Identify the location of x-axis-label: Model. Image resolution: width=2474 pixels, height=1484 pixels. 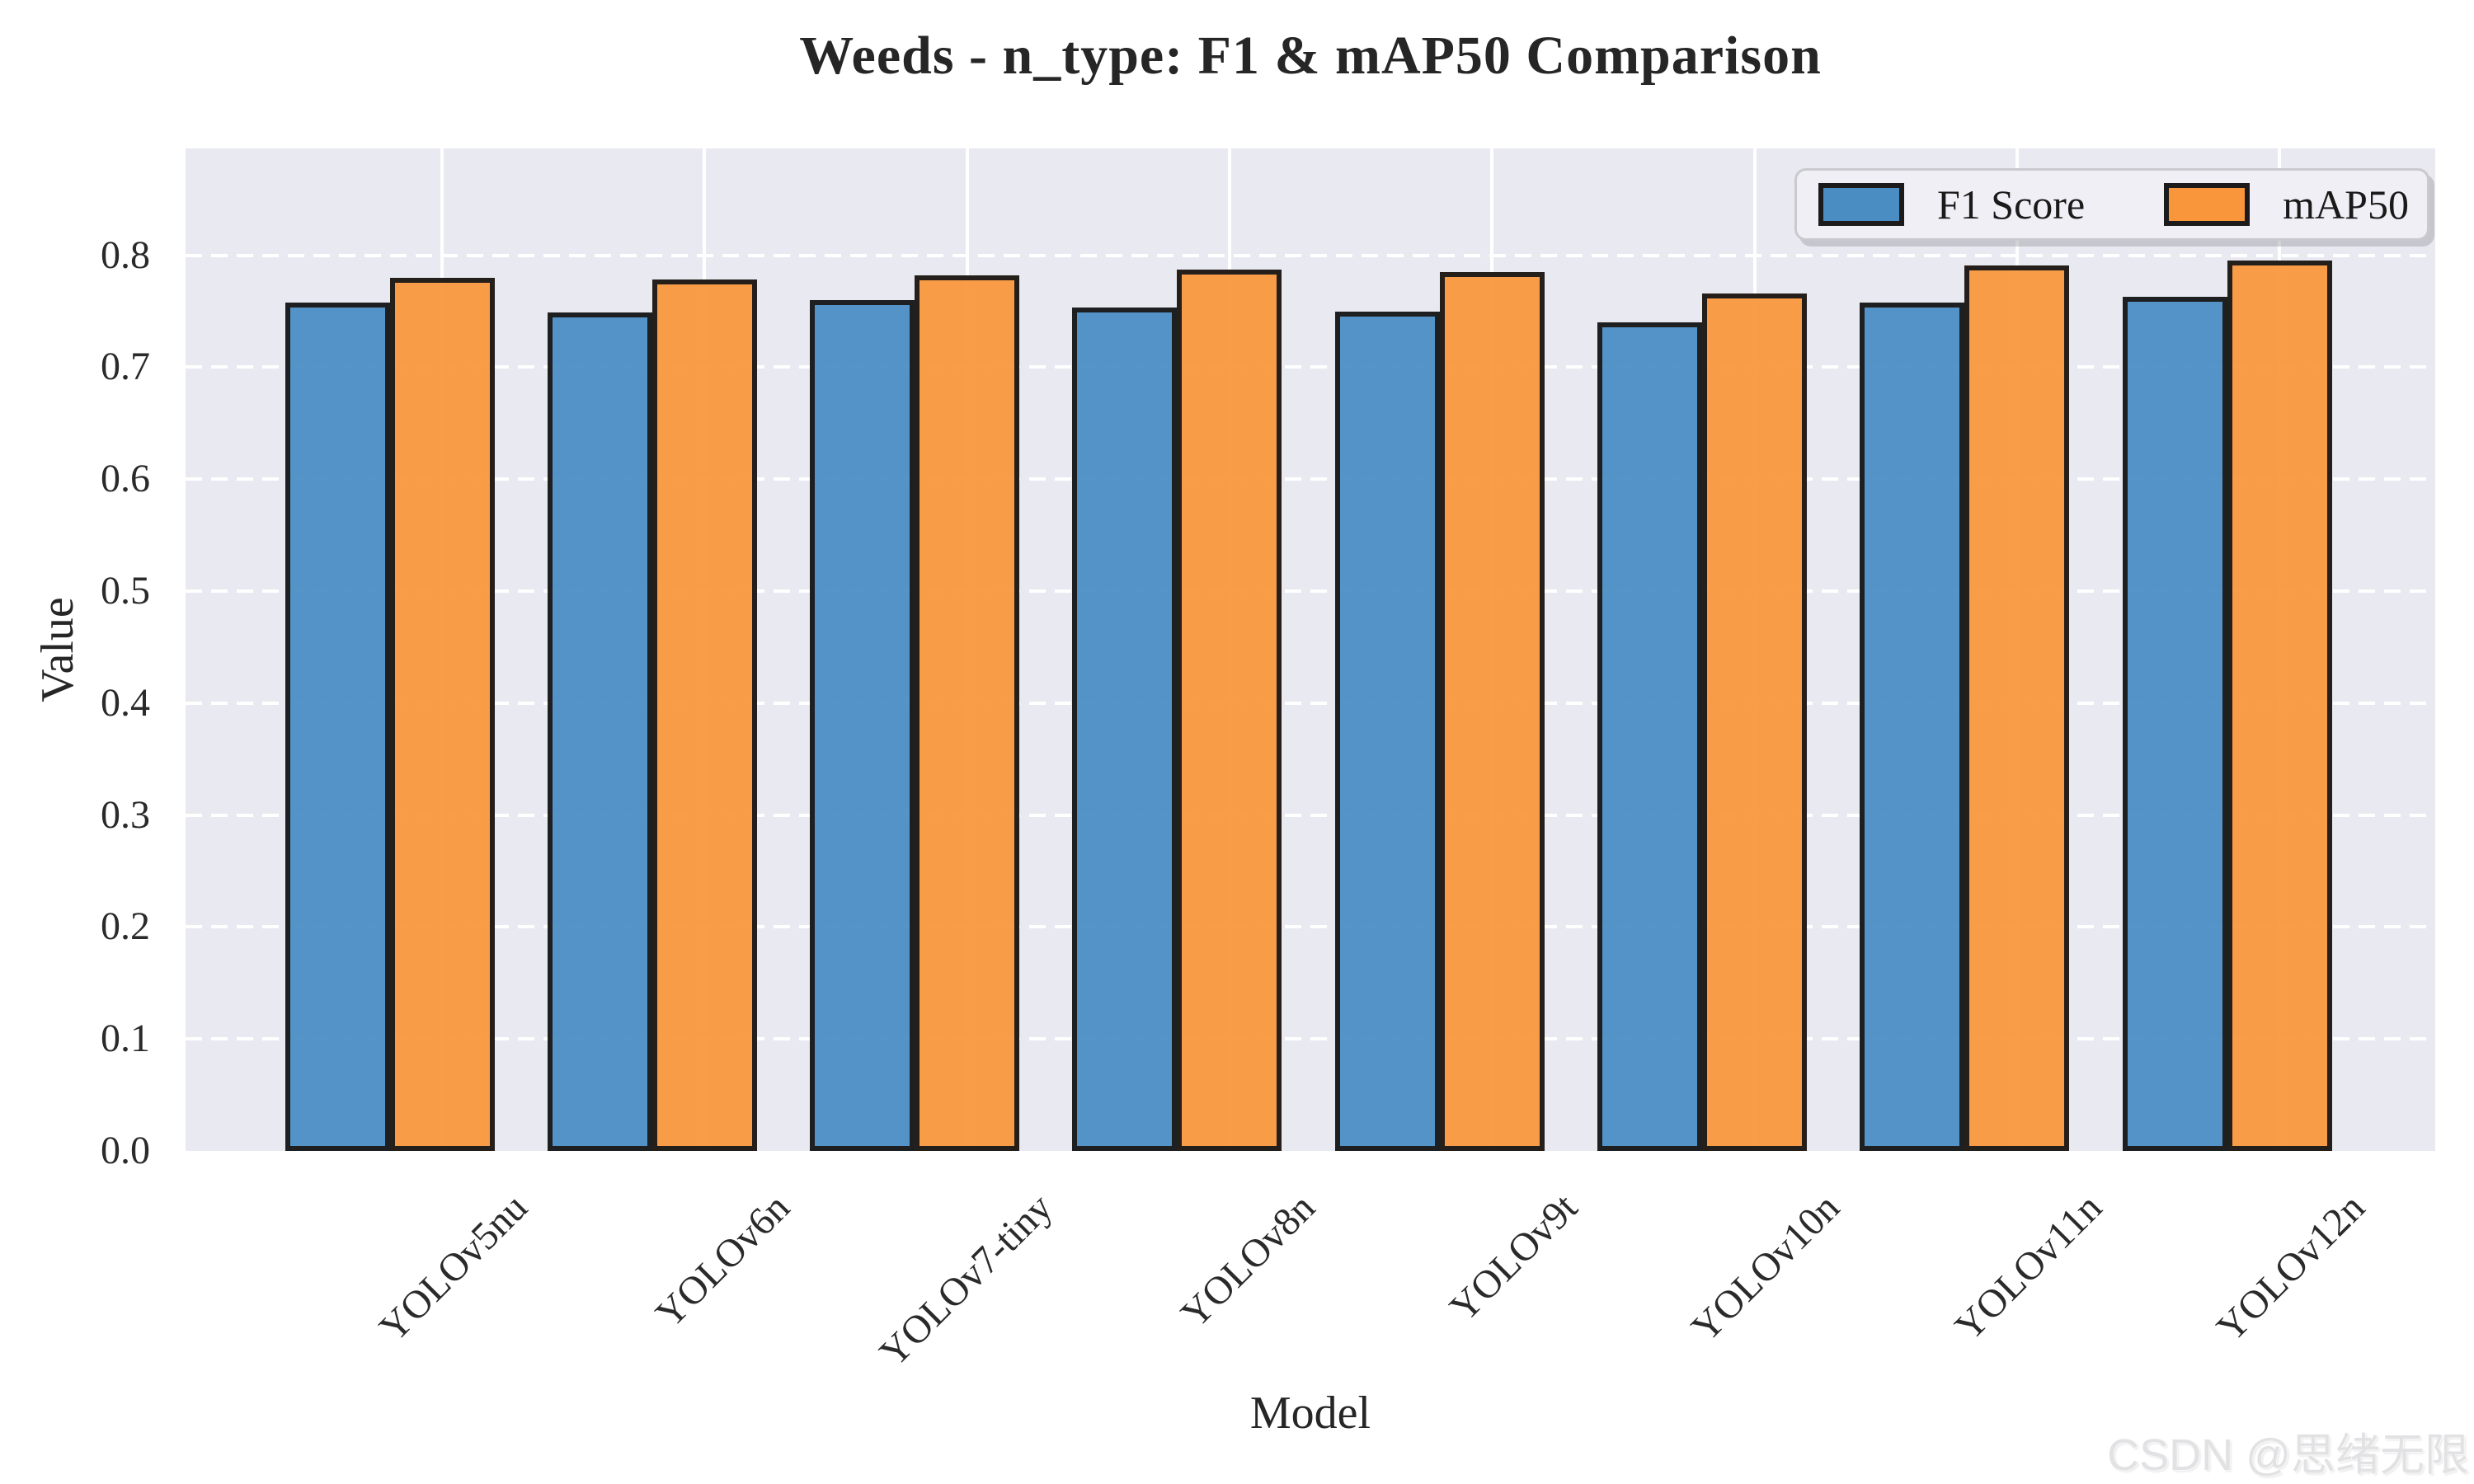
(1310, 1413).